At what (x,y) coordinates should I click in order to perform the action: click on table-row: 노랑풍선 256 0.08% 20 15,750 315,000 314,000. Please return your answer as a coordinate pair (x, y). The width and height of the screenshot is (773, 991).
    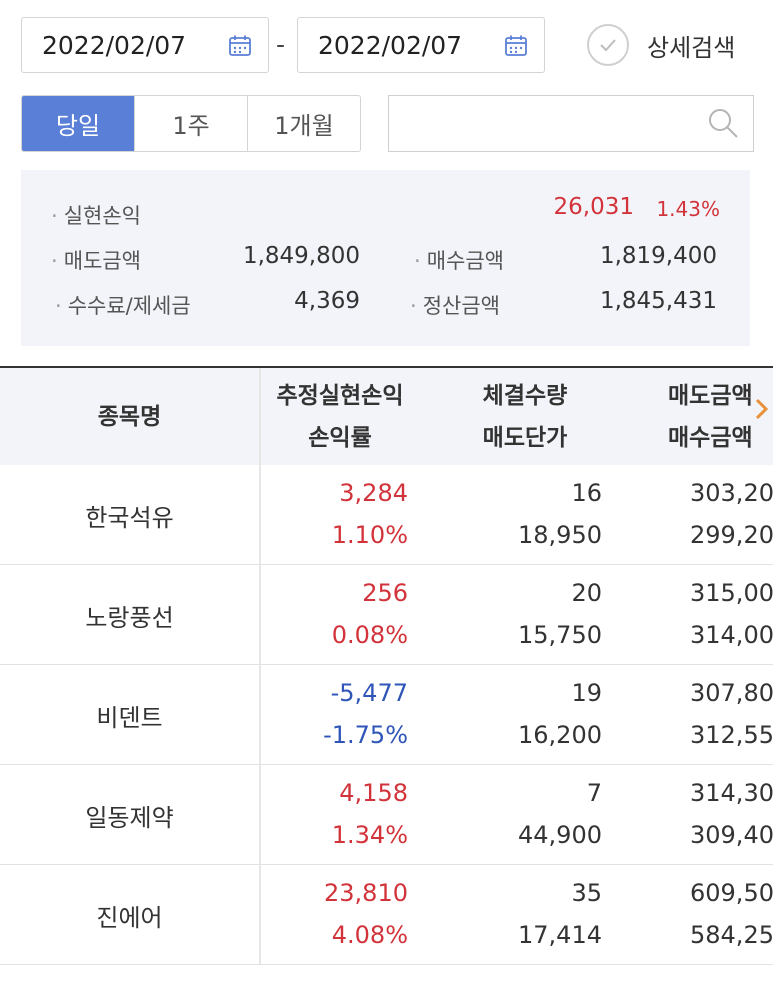
    Looking at the image, I should click on (386, 615).